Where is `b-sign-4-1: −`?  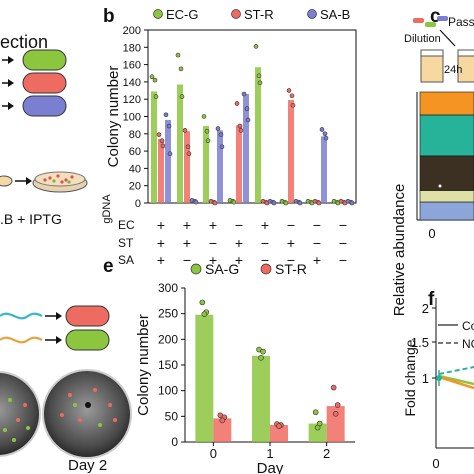 b-sign-4-1: − is located at coordinates (265, 243).